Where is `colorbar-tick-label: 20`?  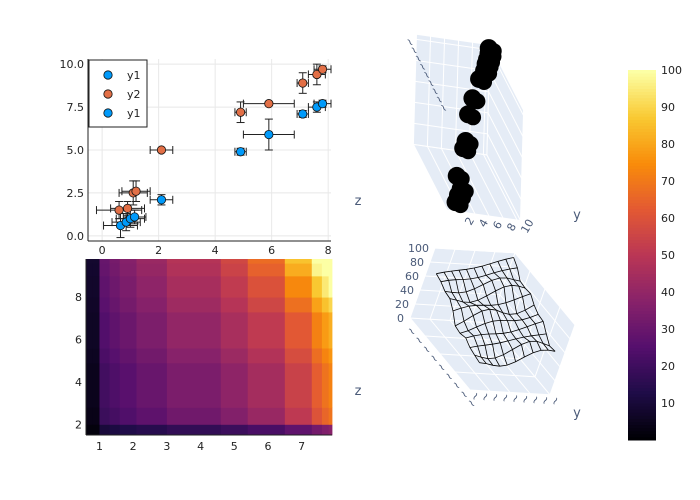
colorbar-tick-label: 20 is located at coordinates (668, 366).